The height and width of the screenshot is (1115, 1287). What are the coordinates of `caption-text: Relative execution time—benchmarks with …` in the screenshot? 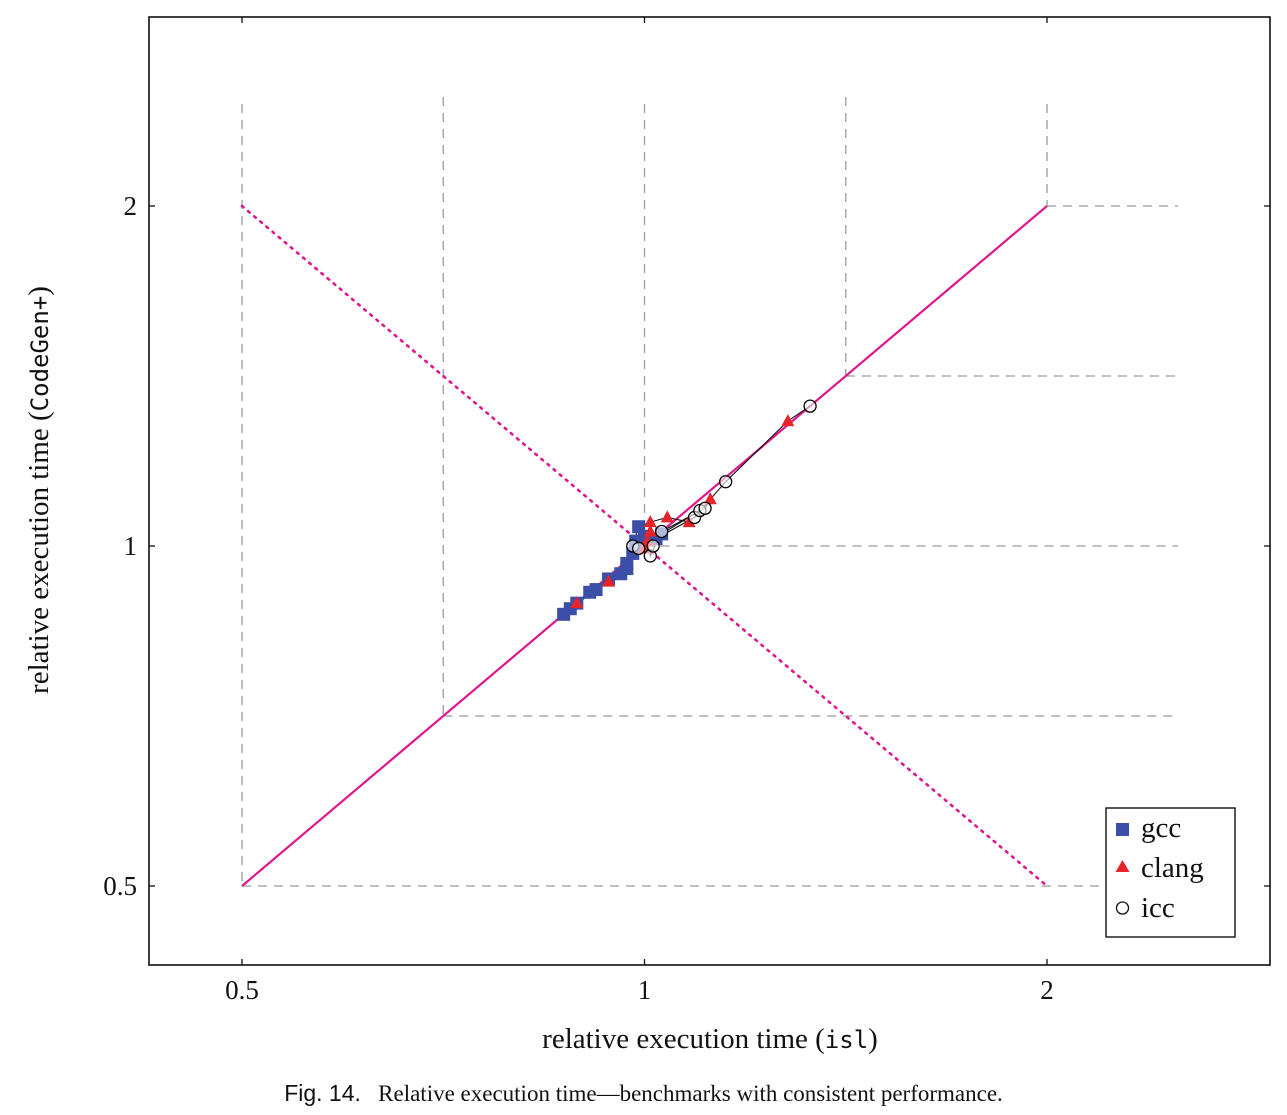 It's located at (690, 1093).